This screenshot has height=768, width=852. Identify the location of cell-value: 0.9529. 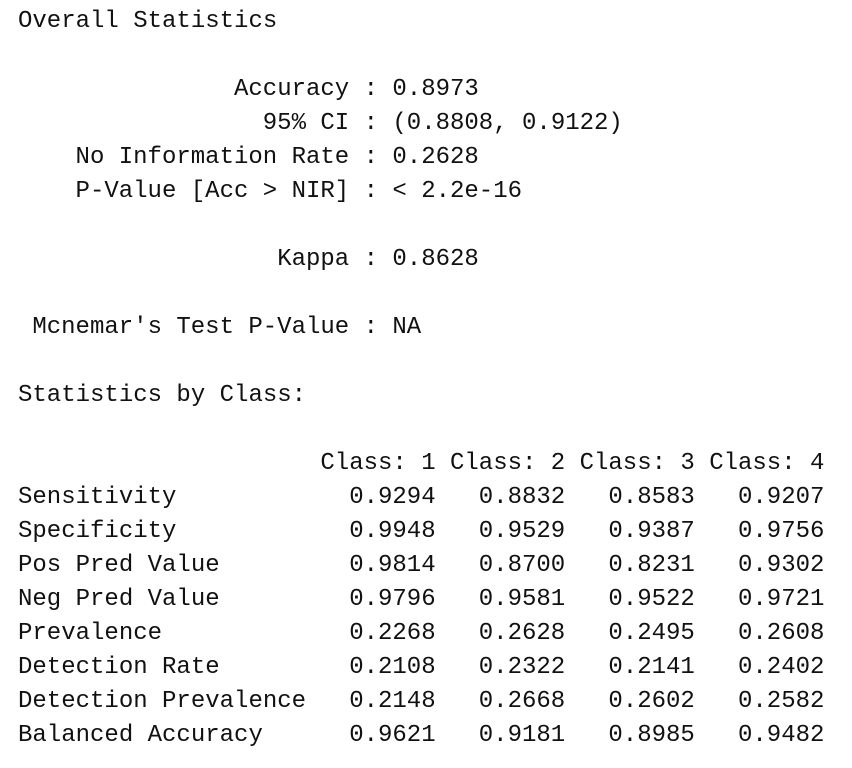
(522, 531).